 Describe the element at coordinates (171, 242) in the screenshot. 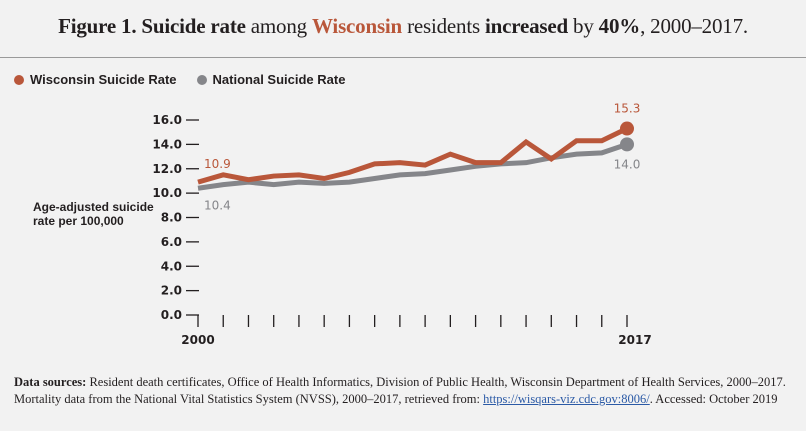

I see `y-tick-label: 6.0` at that location.